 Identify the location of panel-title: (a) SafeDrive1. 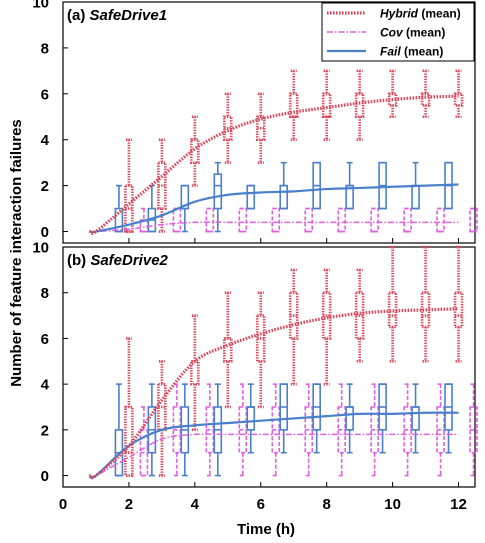
(117, 15).